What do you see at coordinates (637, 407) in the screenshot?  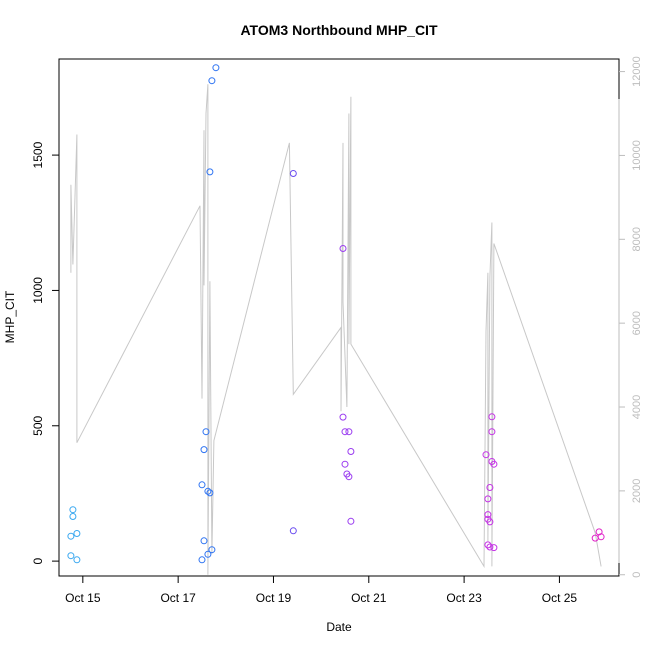 I see `y2-tick-label: 4000` at bounding box center [637, 407].